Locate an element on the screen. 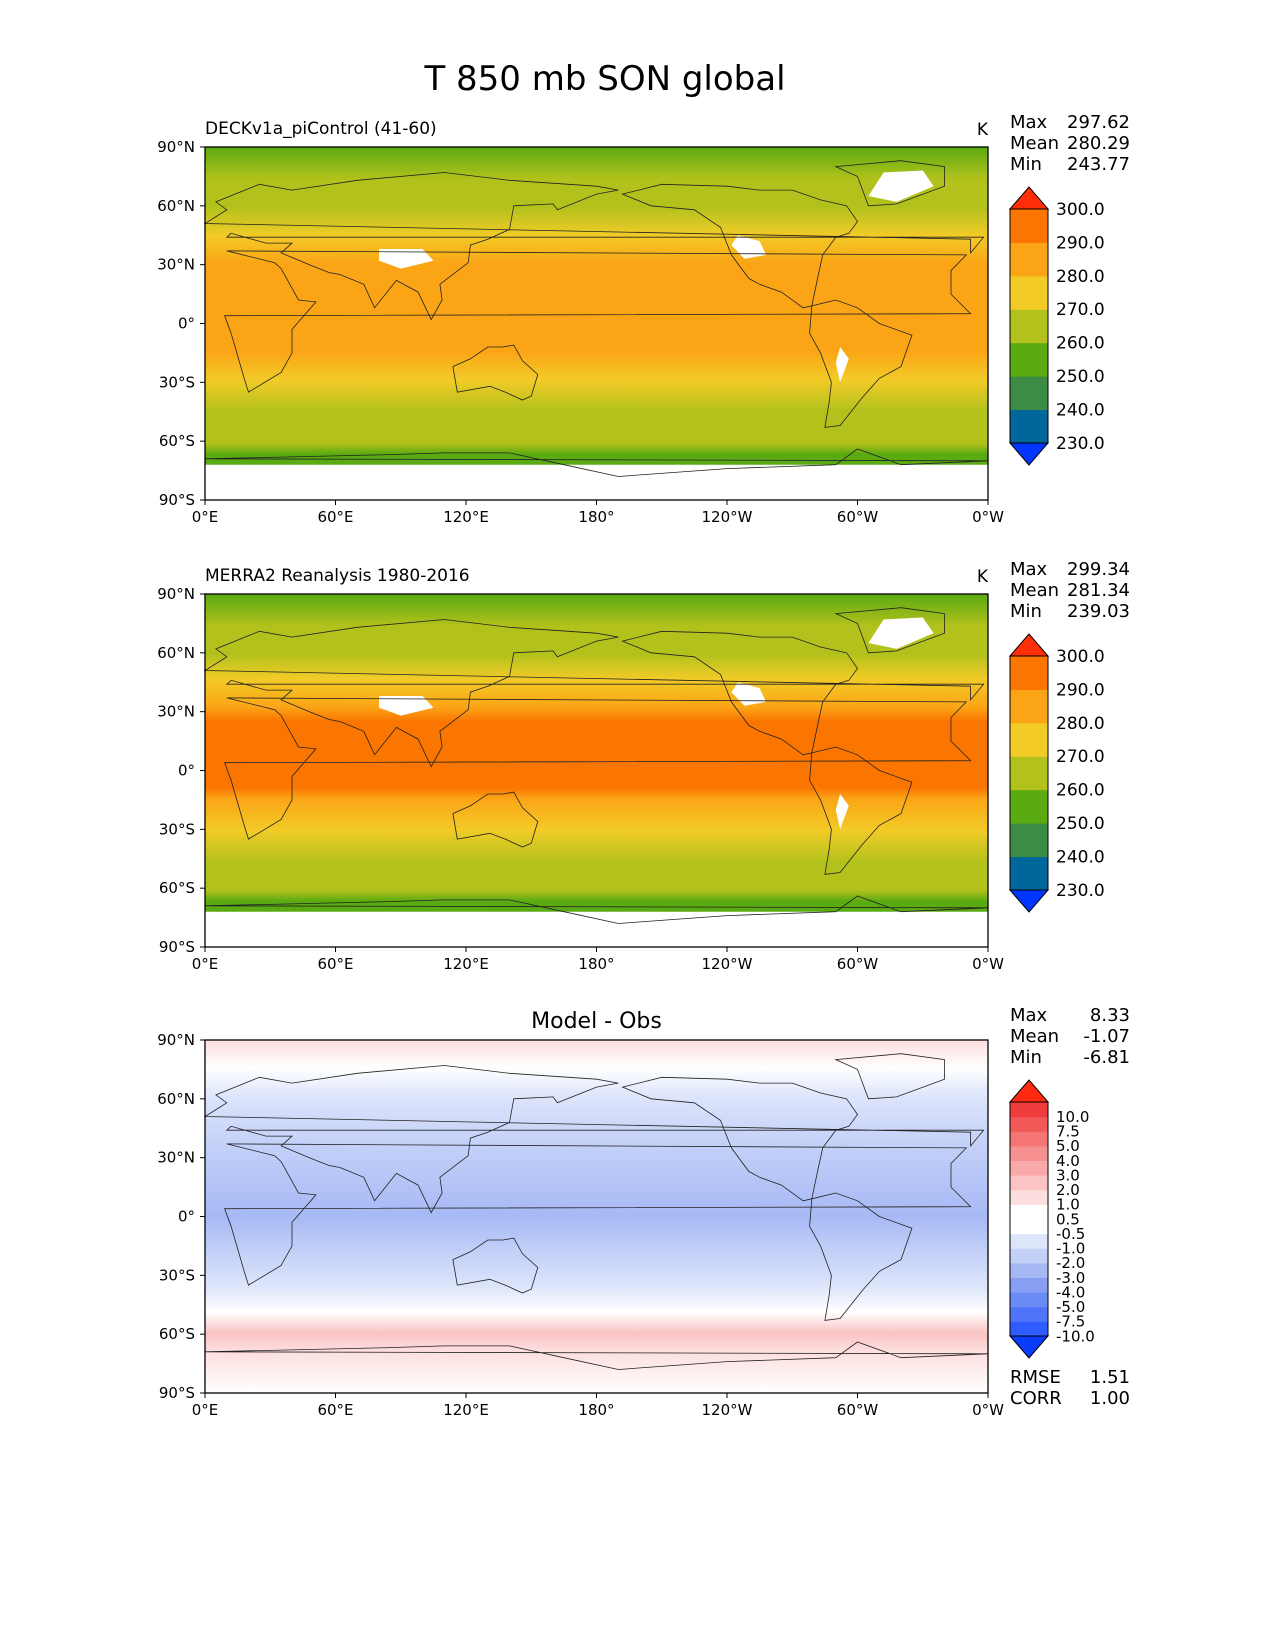  x-tick-label: 120°W is located at coordinates (727, 1410).